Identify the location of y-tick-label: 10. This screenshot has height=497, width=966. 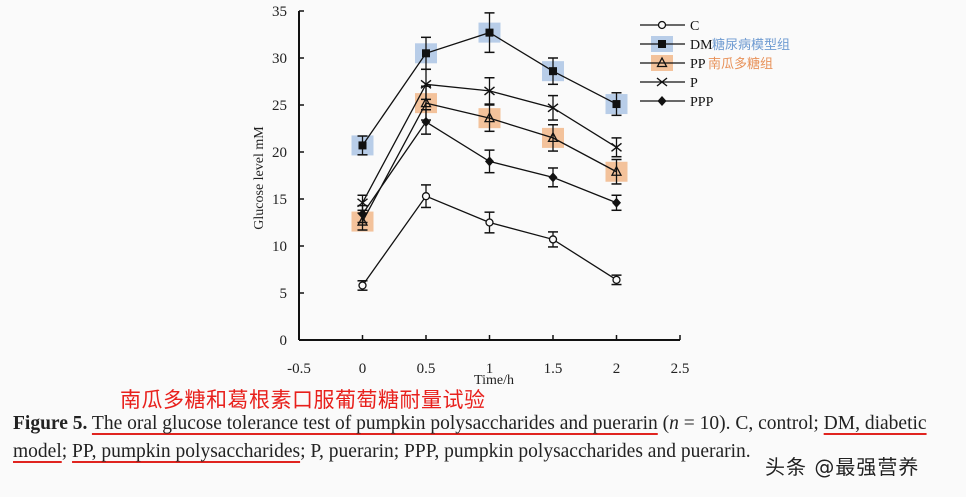
(279, 247).